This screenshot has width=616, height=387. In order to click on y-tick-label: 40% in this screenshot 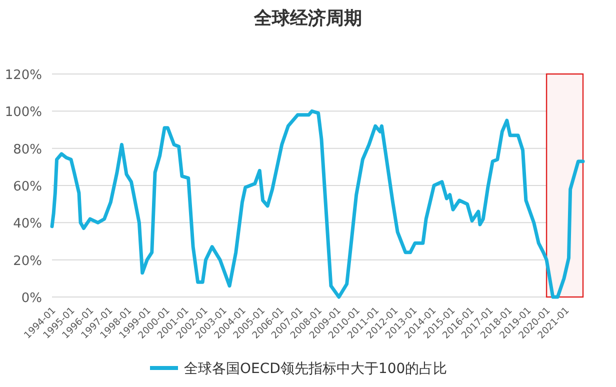, I will do `click(27, 224)`.